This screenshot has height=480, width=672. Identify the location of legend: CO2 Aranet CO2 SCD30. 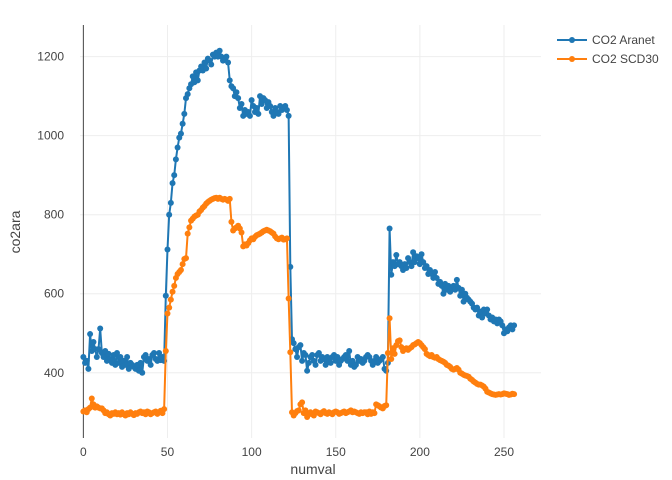
(608, 49).